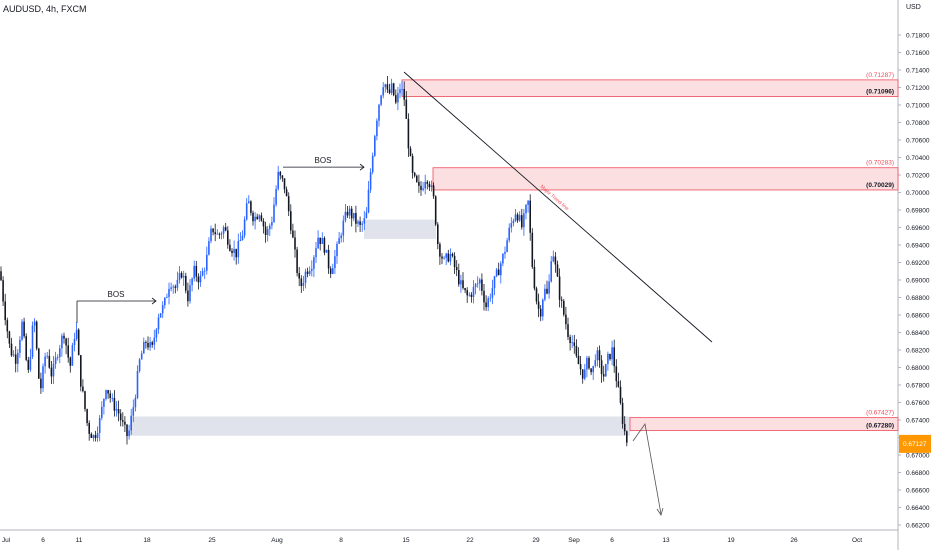  What do you see at coordinates (880, 75) in the screenshot?
I see `zone-top-label: (0.71287)` at bounding box center [880, 75].